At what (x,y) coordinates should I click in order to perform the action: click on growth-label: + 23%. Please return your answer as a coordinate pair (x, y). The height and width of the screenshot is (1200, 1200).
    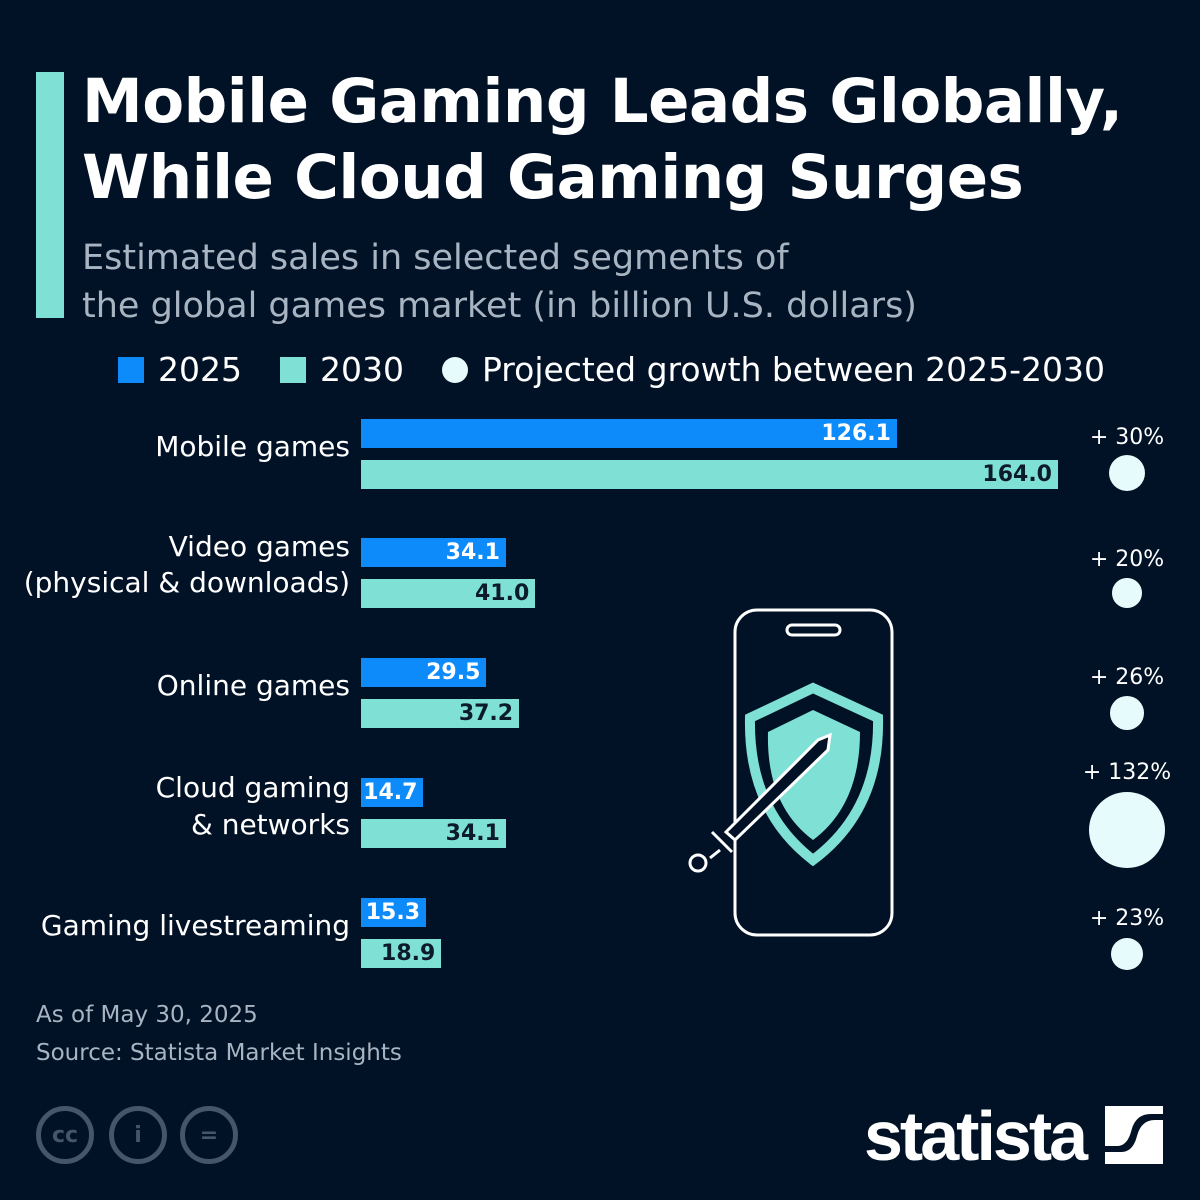
    Looking at the image, I should click on (1127, 918).